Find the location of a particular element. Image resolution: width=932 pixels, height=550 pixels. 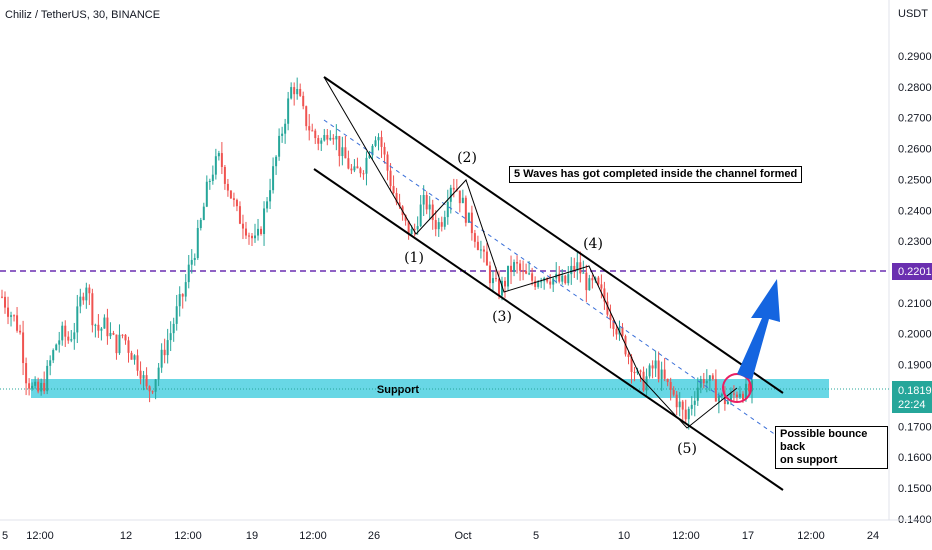

price-tick-label: 0.1700 is located at coordinates (915, 427).